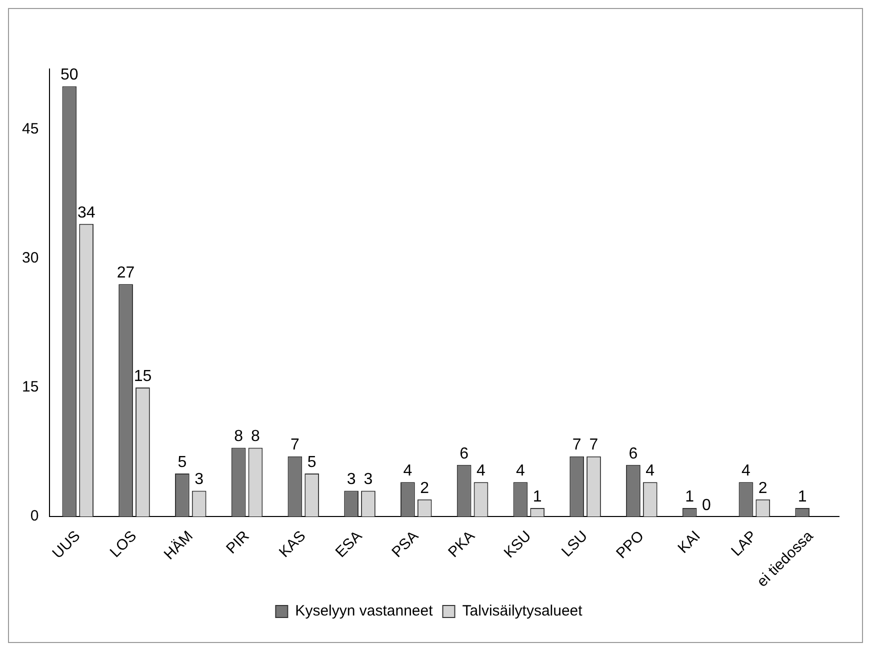 This screenshot has width=873, height=654. What do you see at coordinates (523, 611) in the screenshot?
I see `legend-label: Talvisäilytysalueet` at bounding box center [523, 611].